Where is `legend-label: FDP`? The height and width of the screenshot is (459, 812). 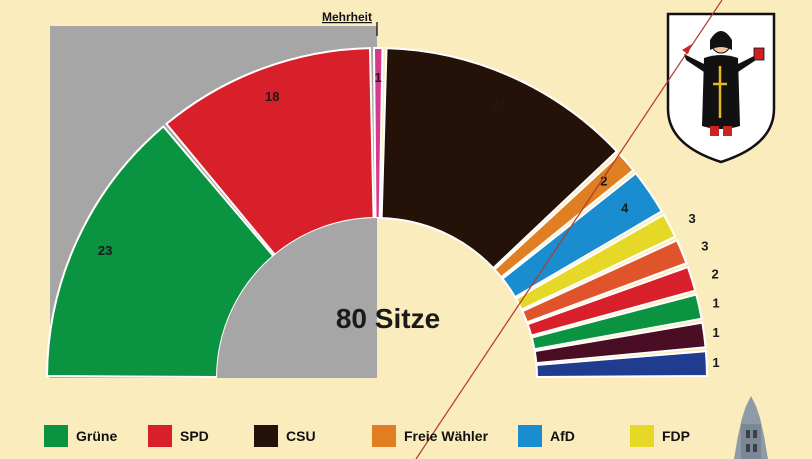 legend-label: FDP is located at coordinates (676, 436).